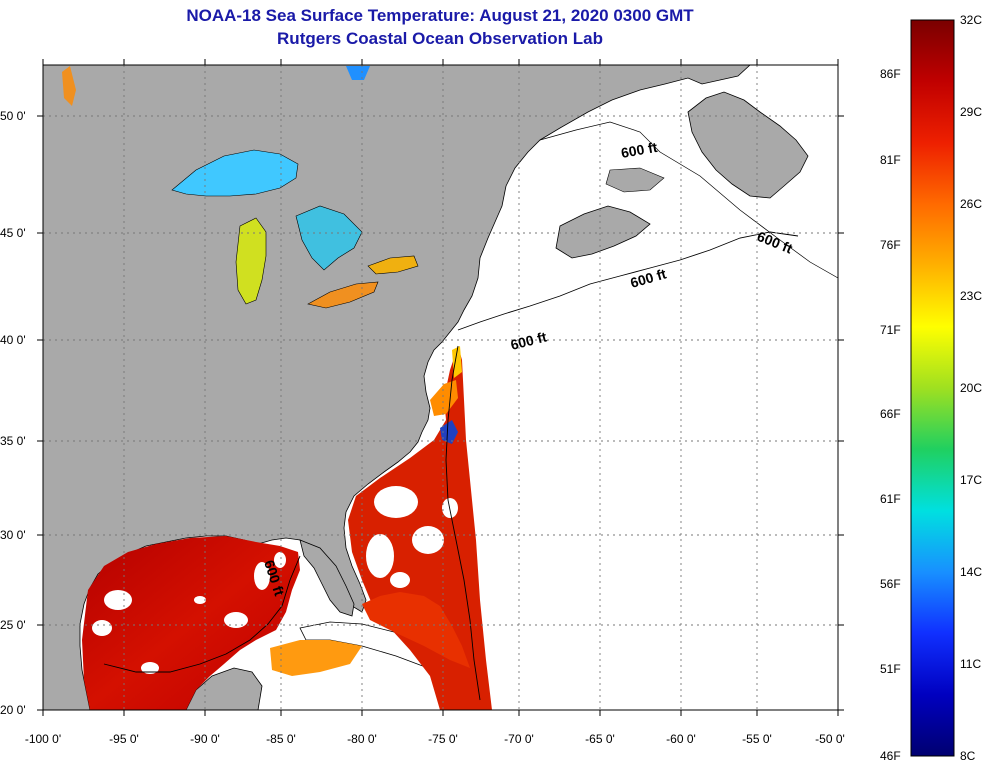  What do you see at coordinates (358, 73) in the screenshot?
I see `hudson-bay-fragment` at bounding box center [358, 73].